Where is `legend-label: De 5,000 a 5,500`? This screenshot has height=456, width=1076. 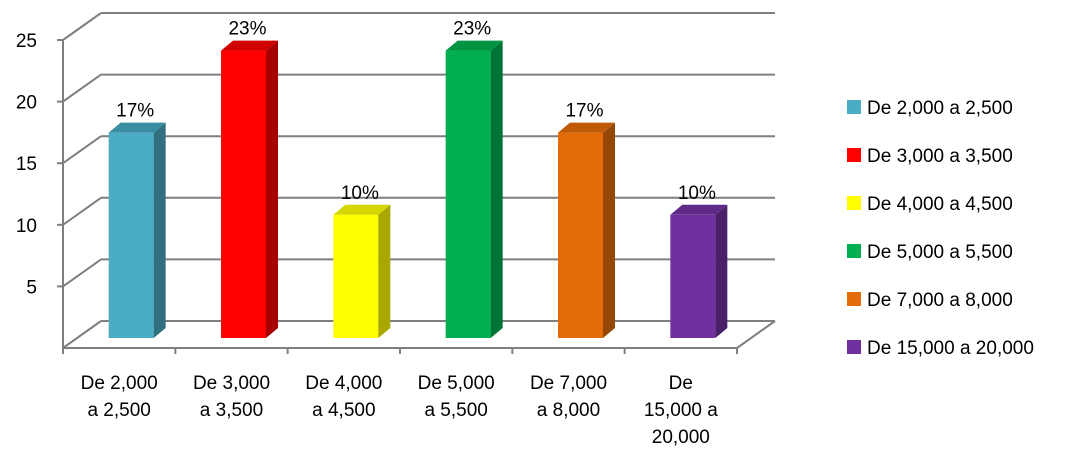 legend-label: De 5,000 a 5,500 is located at coordinates (940, 252).